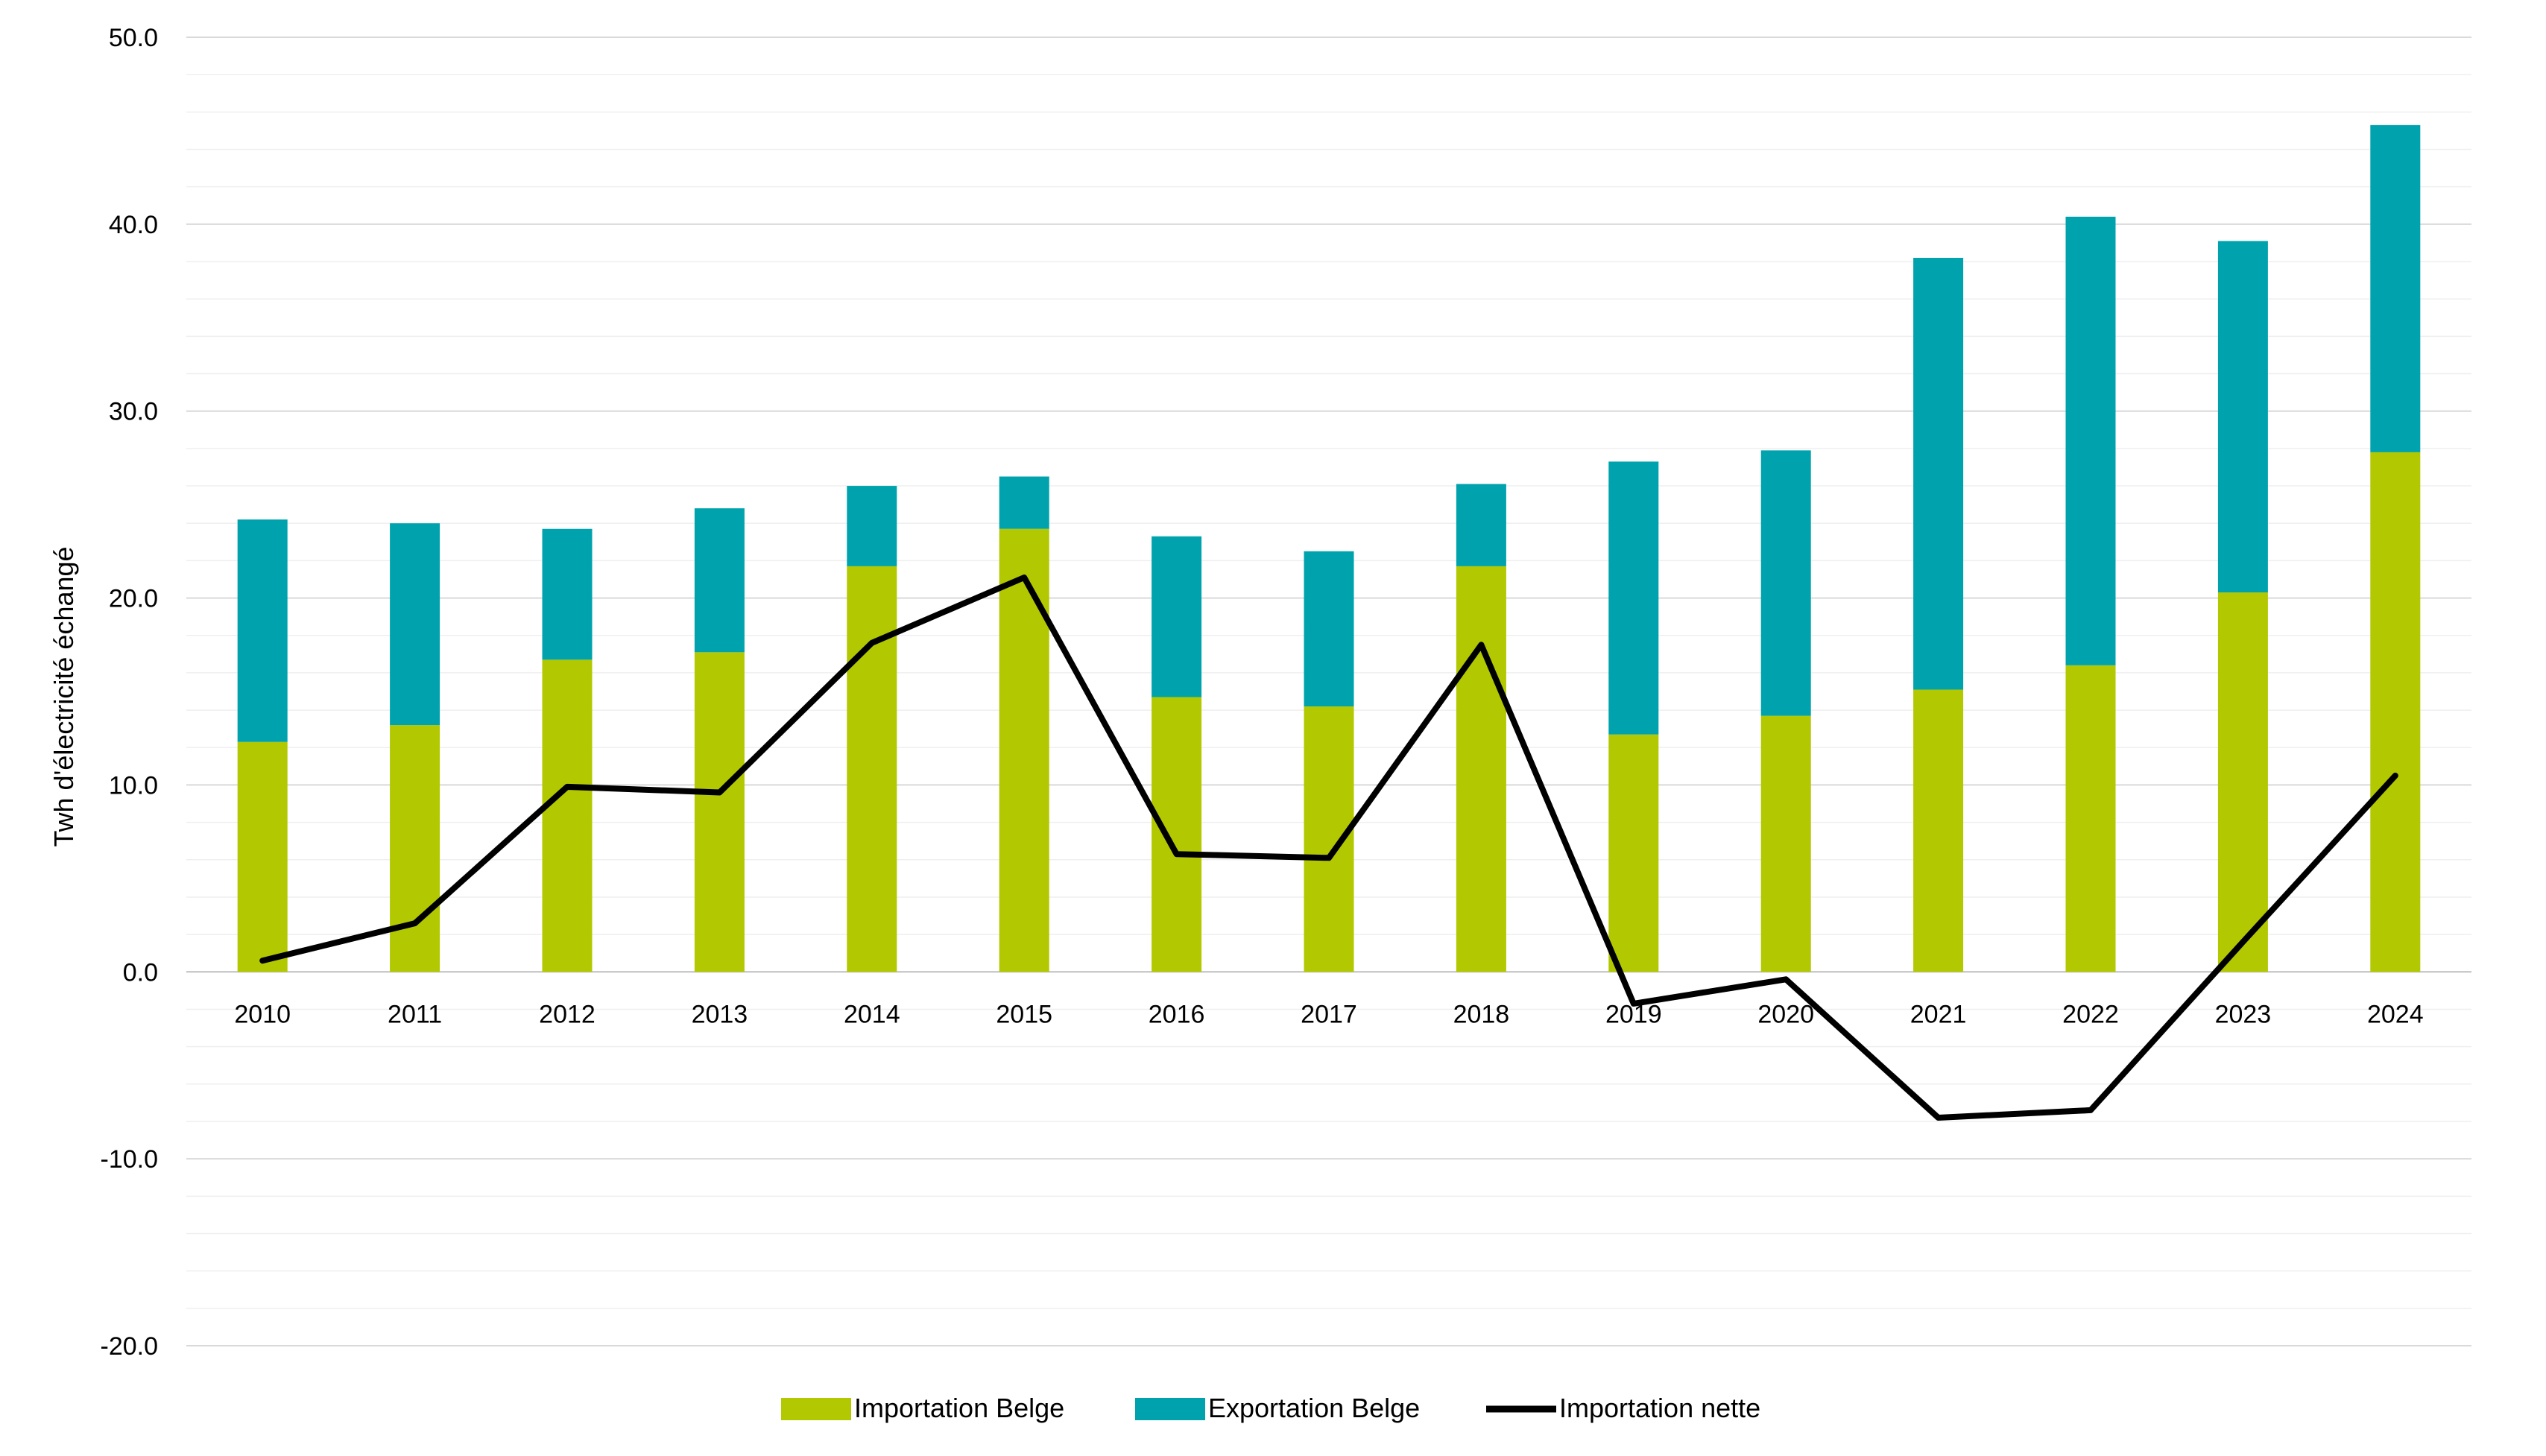 This screenshot has height=1456, width=2546. What do you see at coordinates (2395, 288) in the screenshot?
I see `bar-exportation-2024` at bounding box center [2395, 288].